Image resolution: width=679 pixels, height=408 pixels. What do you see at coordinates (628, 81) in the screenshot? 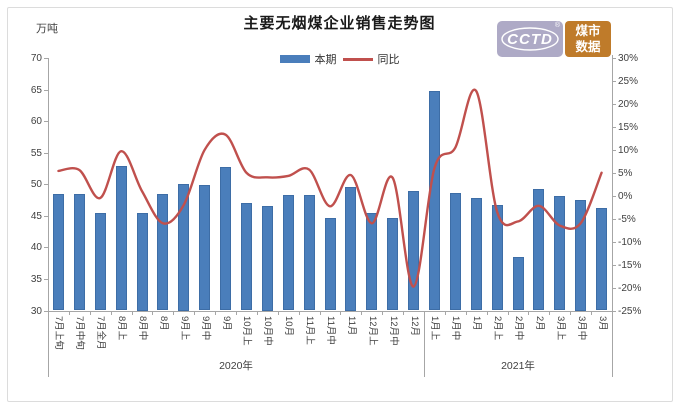
I see `right-axis-tick-label: 25%` at bounding box center [628, 81].